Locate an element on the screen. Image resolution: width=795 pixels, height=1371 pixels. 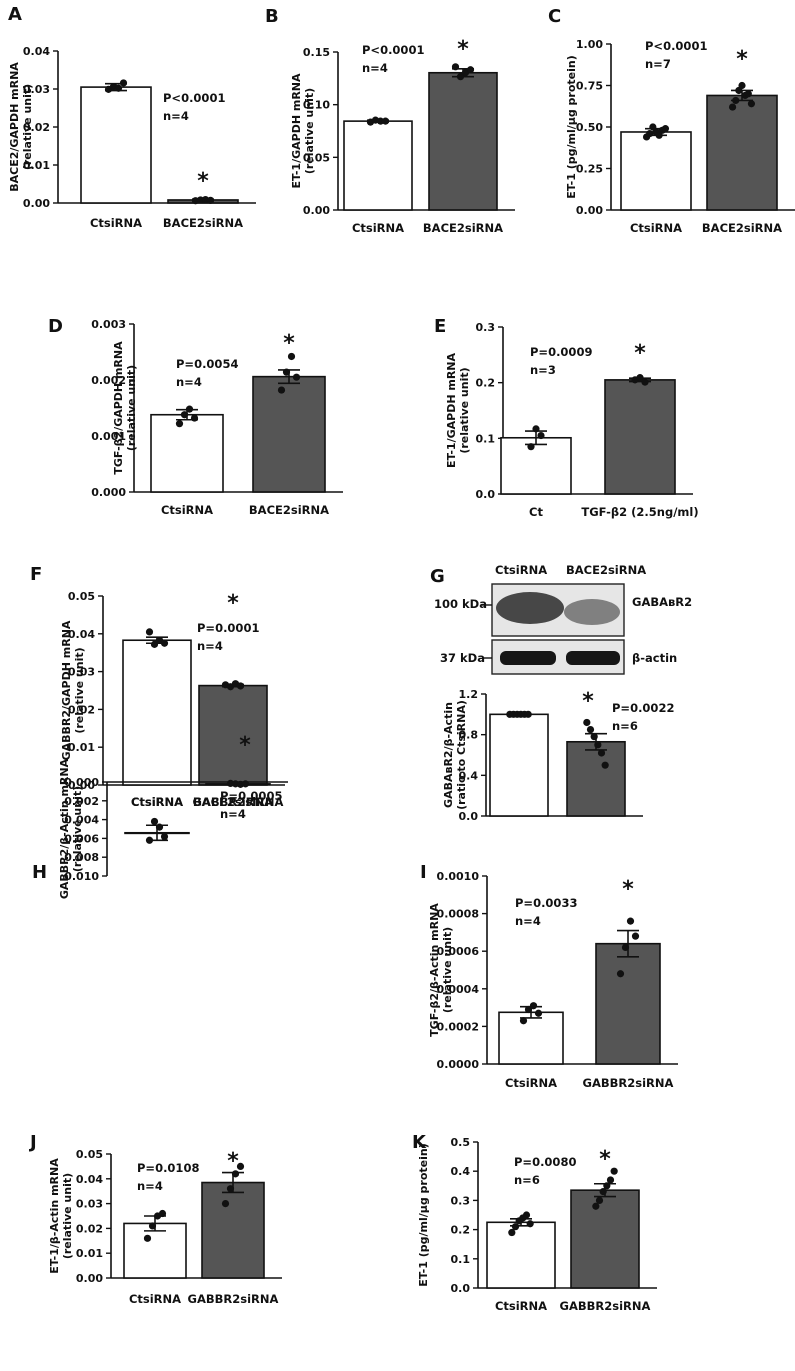
panel-letter-h: H is located at coordinates (39, 872).